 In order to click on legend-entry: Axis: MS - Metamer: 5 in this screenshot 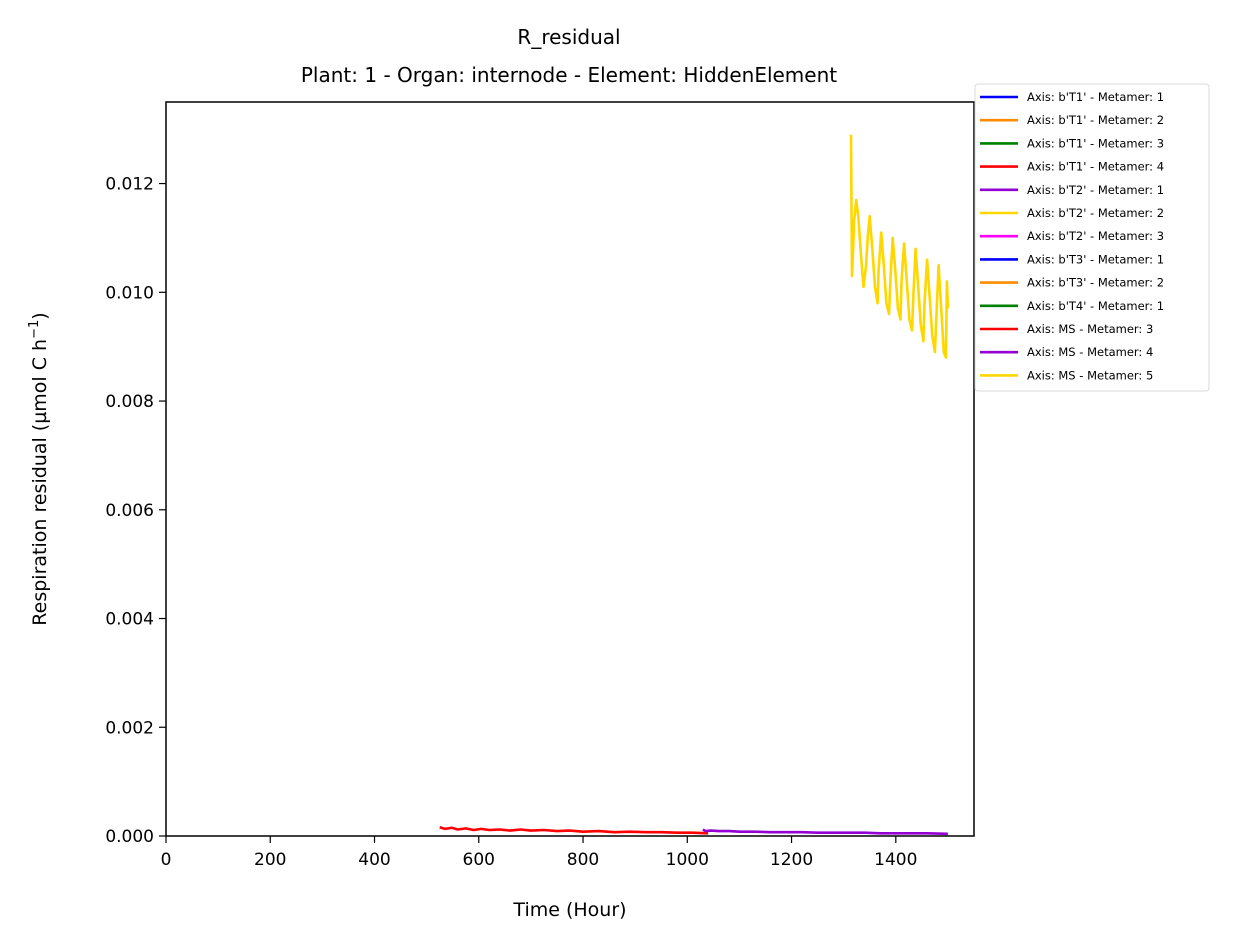, I will do `click(1090, 375)`.